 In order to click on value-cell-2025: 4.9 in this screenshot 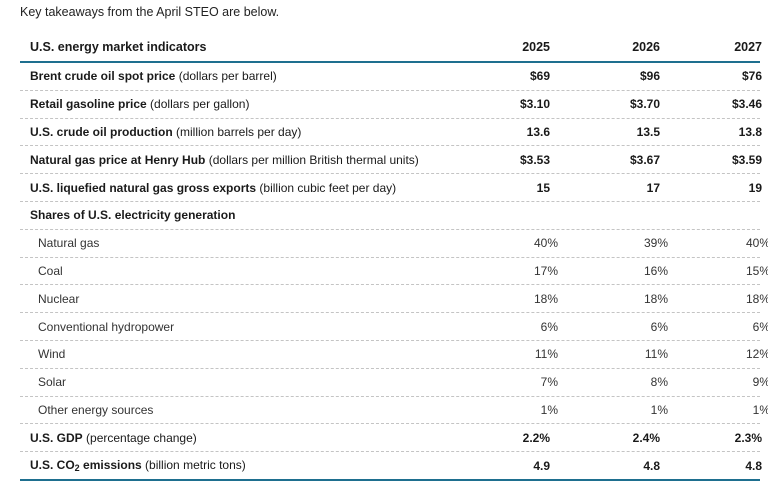, I will do `click(541, 465)`.